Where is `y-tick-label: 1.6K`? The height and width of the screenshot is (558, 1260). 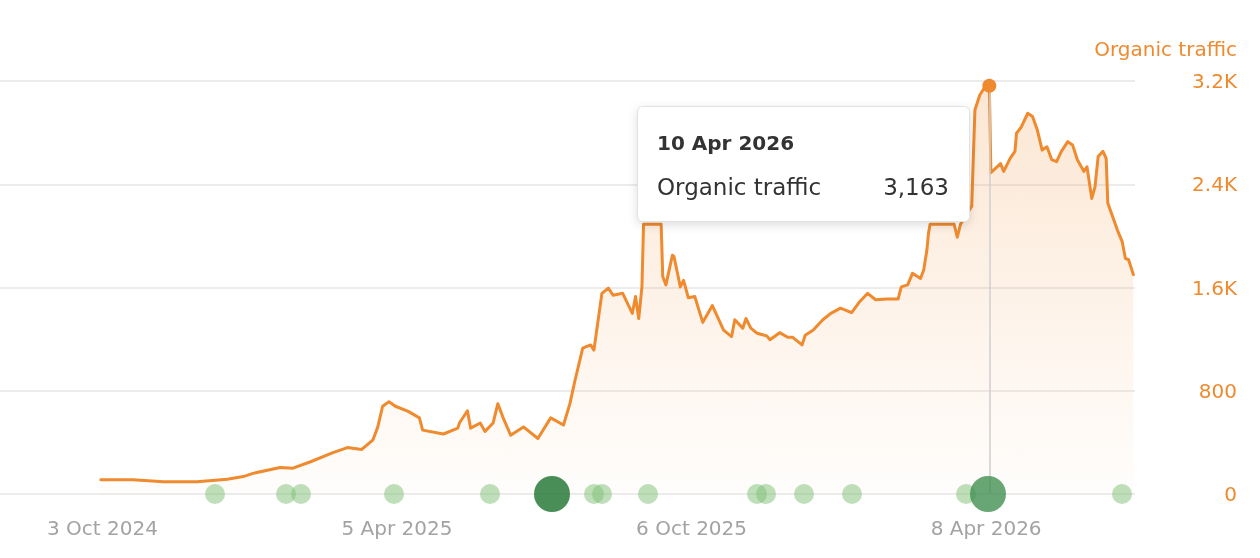 y-tick-label: 1.6K is located at coordinates (1215, 287).